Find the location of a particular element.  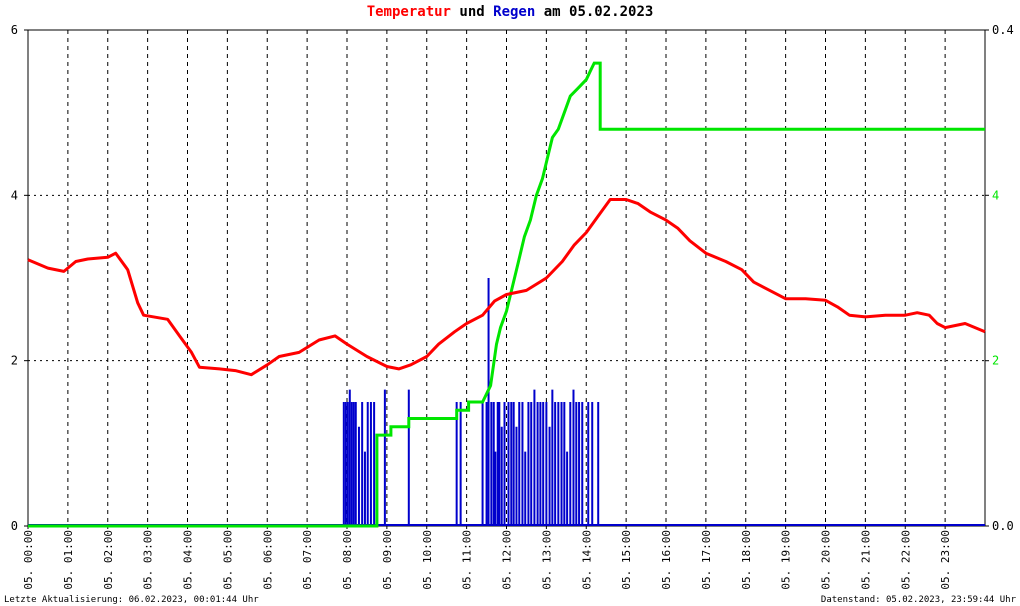

x-tick-label: 05. 04:00 is located at coordinates (188, 560).